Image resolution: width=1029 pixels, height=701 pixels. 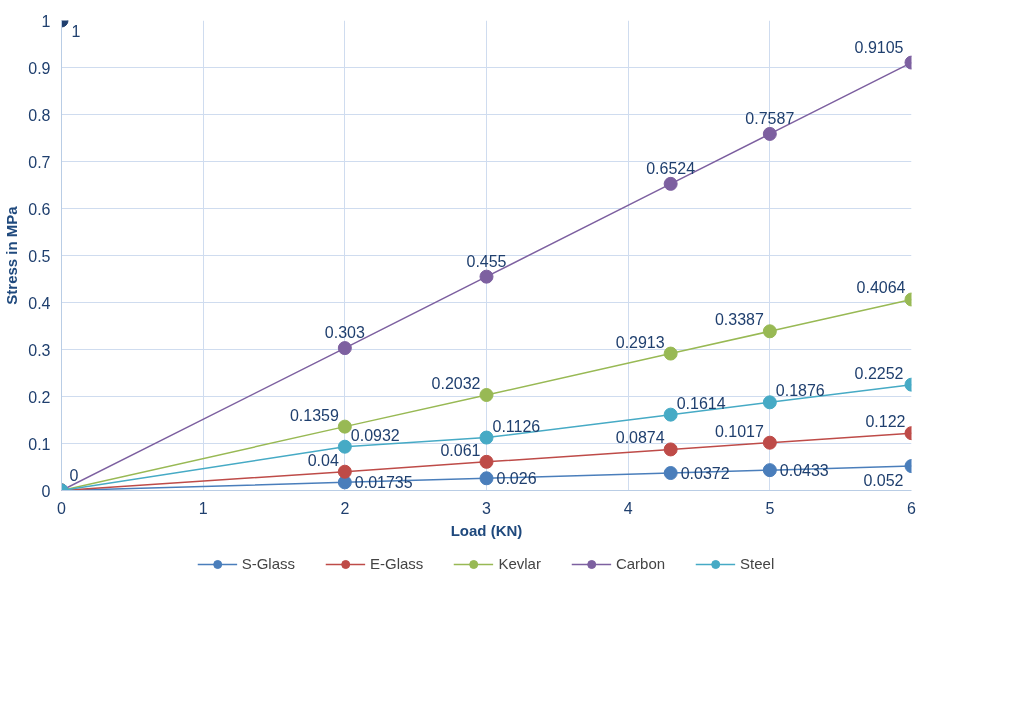 I want to click on data-label: 0.1614, so click(x=701, y=403).